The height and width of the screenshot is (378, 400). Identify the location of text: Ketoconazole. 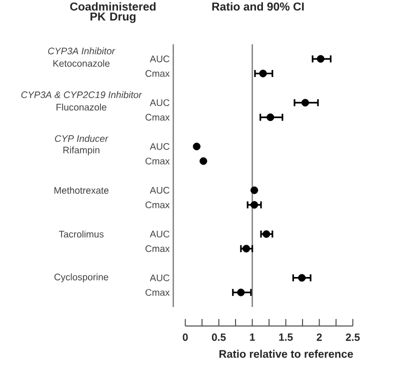
(81, 63).